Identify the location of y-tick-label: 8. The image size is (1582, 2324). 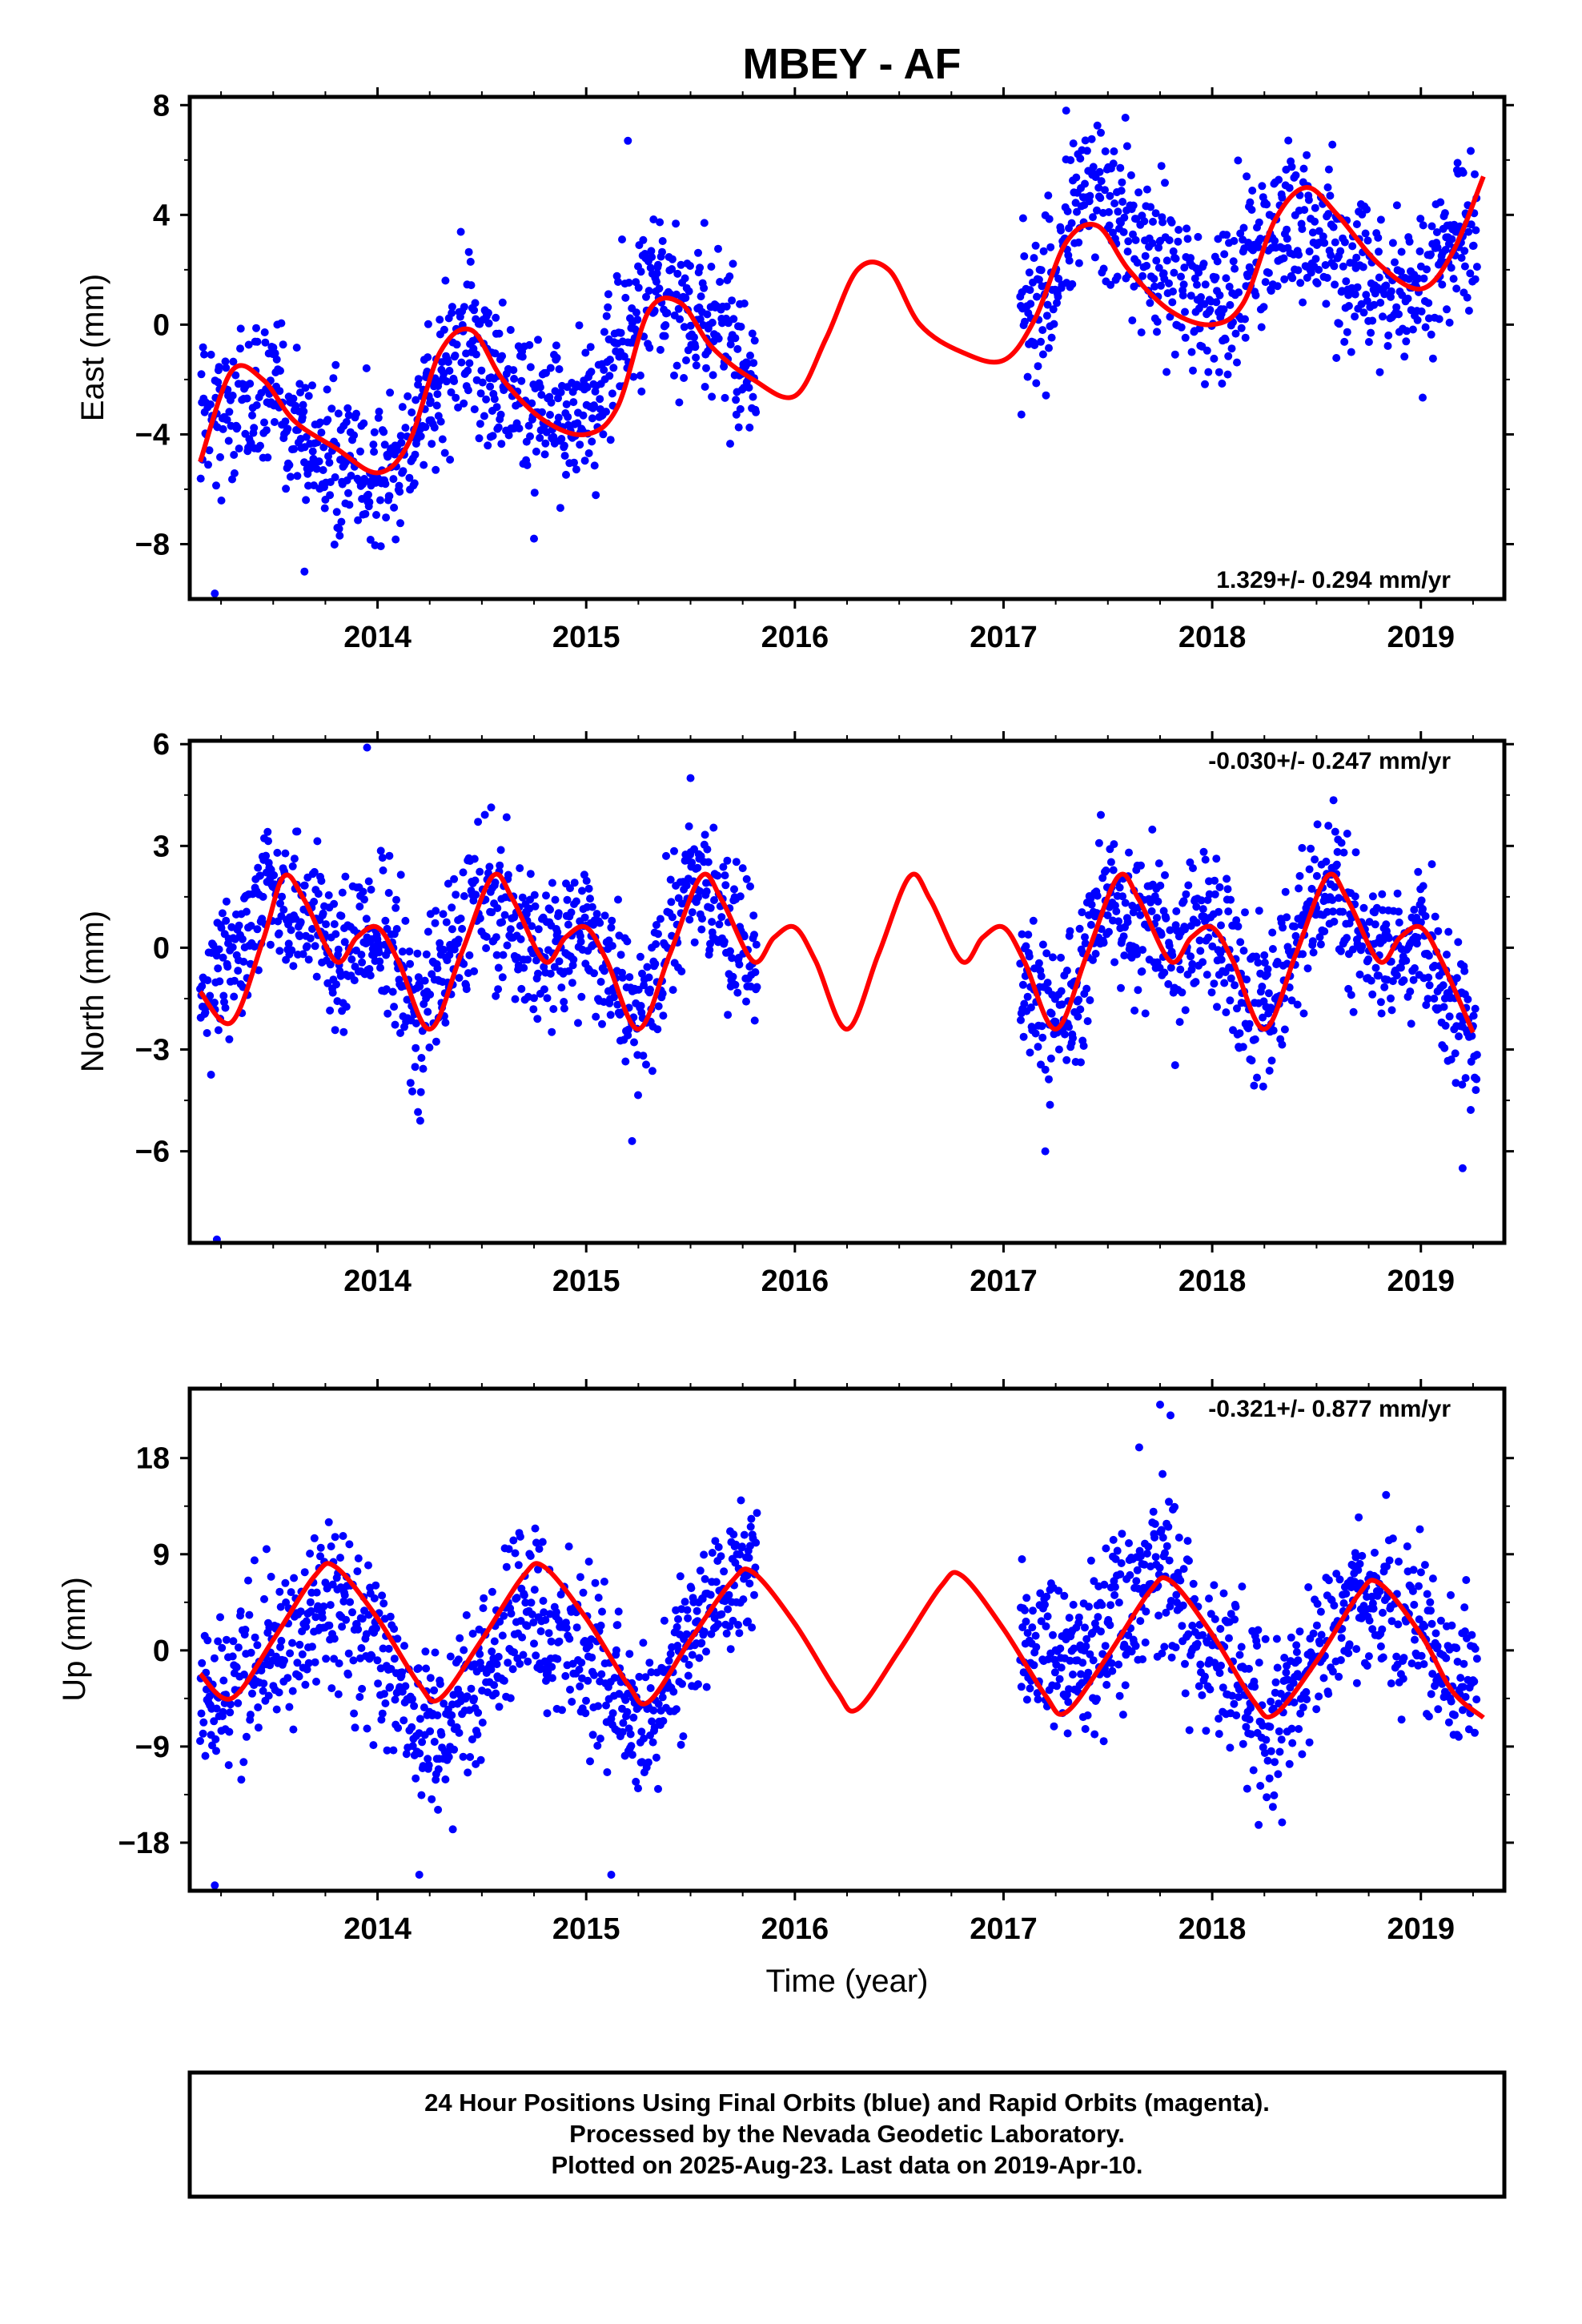
(161, 106).